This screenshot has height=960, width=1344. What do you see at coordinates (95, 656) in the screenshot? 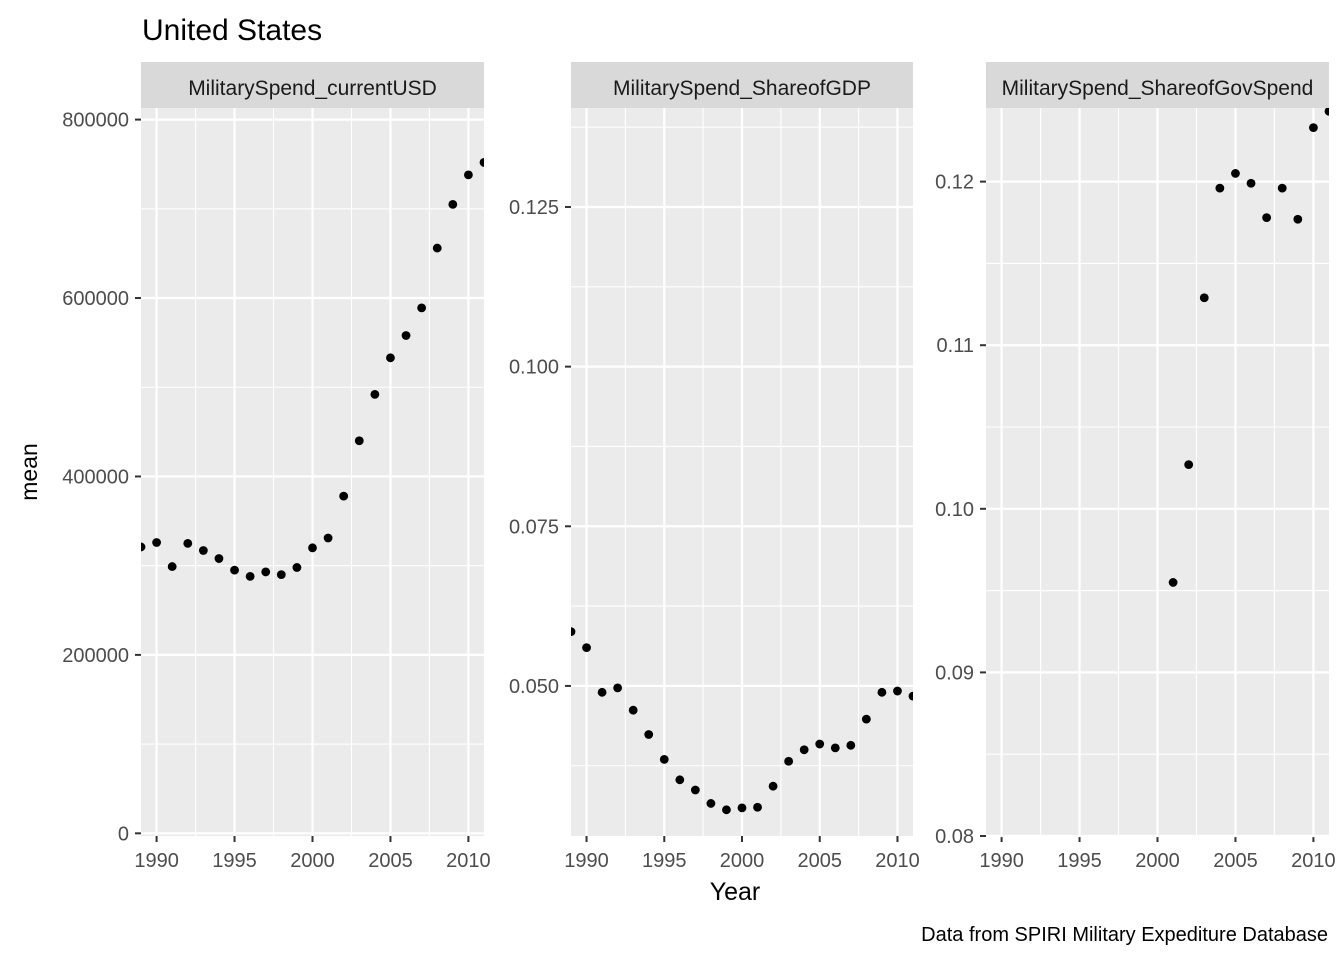
I see `y-tick-label: 200000` at bounding box center [95, 656].